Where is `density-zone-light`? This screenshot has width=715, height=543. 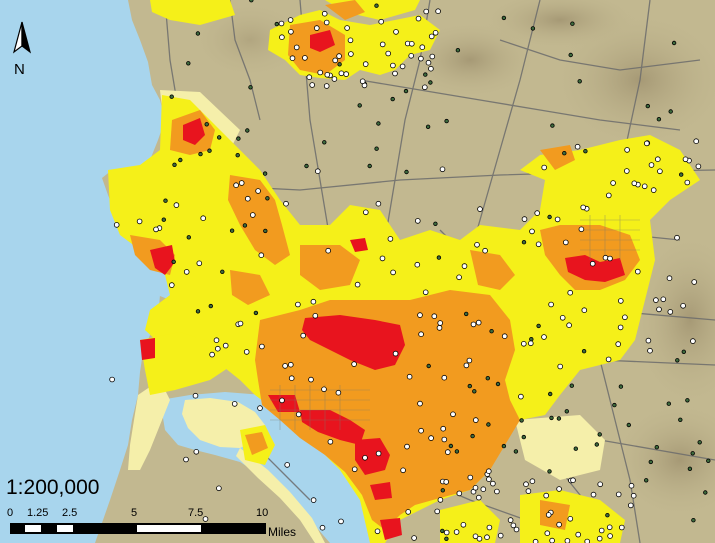
density-zone-light is located at coordinates (560, 447).